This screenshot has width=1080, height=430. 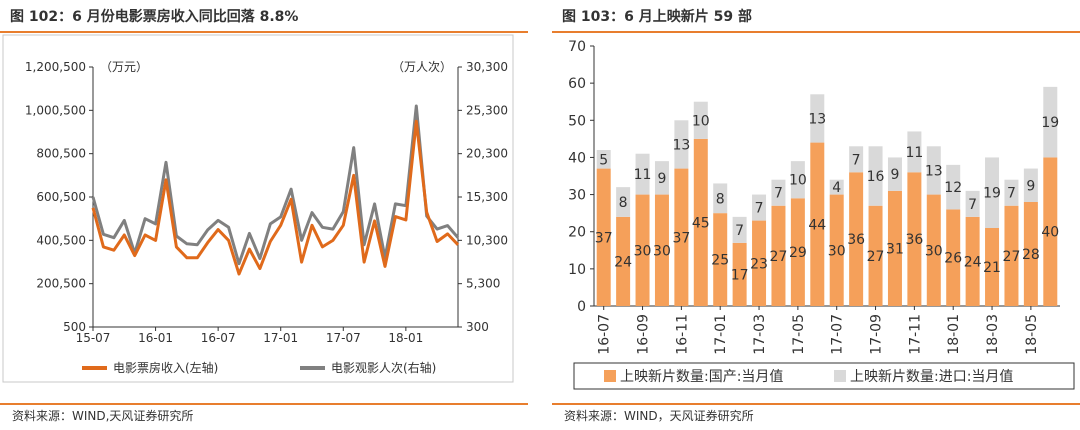 I want to click on bar-x-tick-group: 18-03, so click(x=993, y=334).